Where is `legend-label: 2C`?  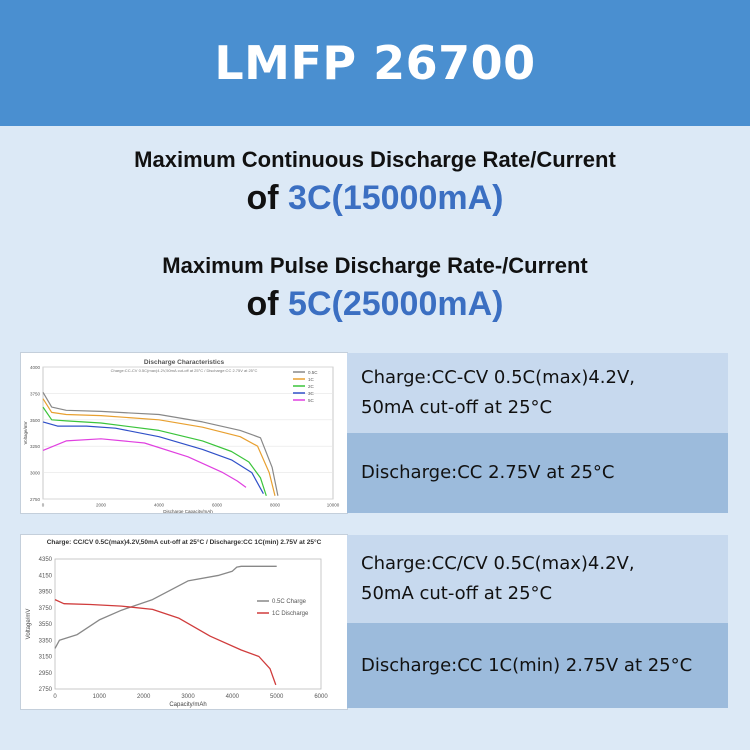
legend-label: 2C is located at coordinates (311, 386).